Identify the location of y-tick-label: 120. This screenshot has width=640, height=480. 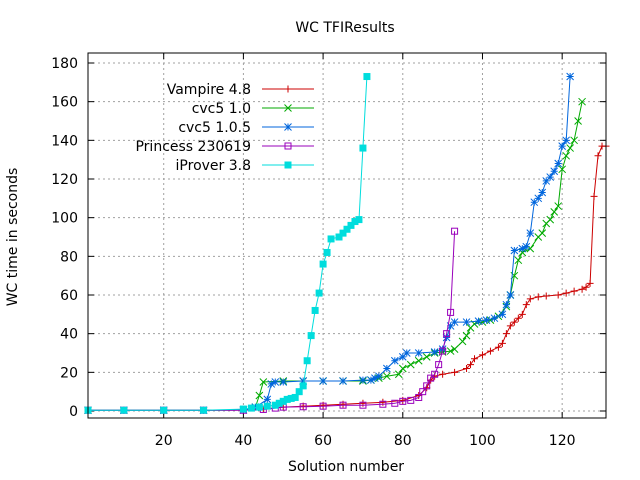
(64, 180).